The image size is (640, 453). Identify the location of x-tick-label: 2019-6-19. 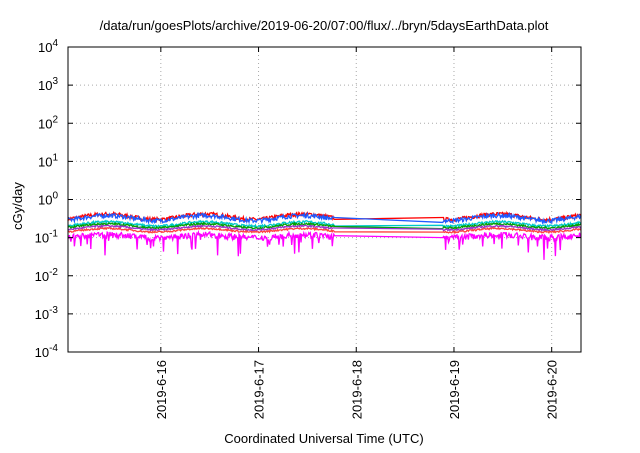
(454, 389).